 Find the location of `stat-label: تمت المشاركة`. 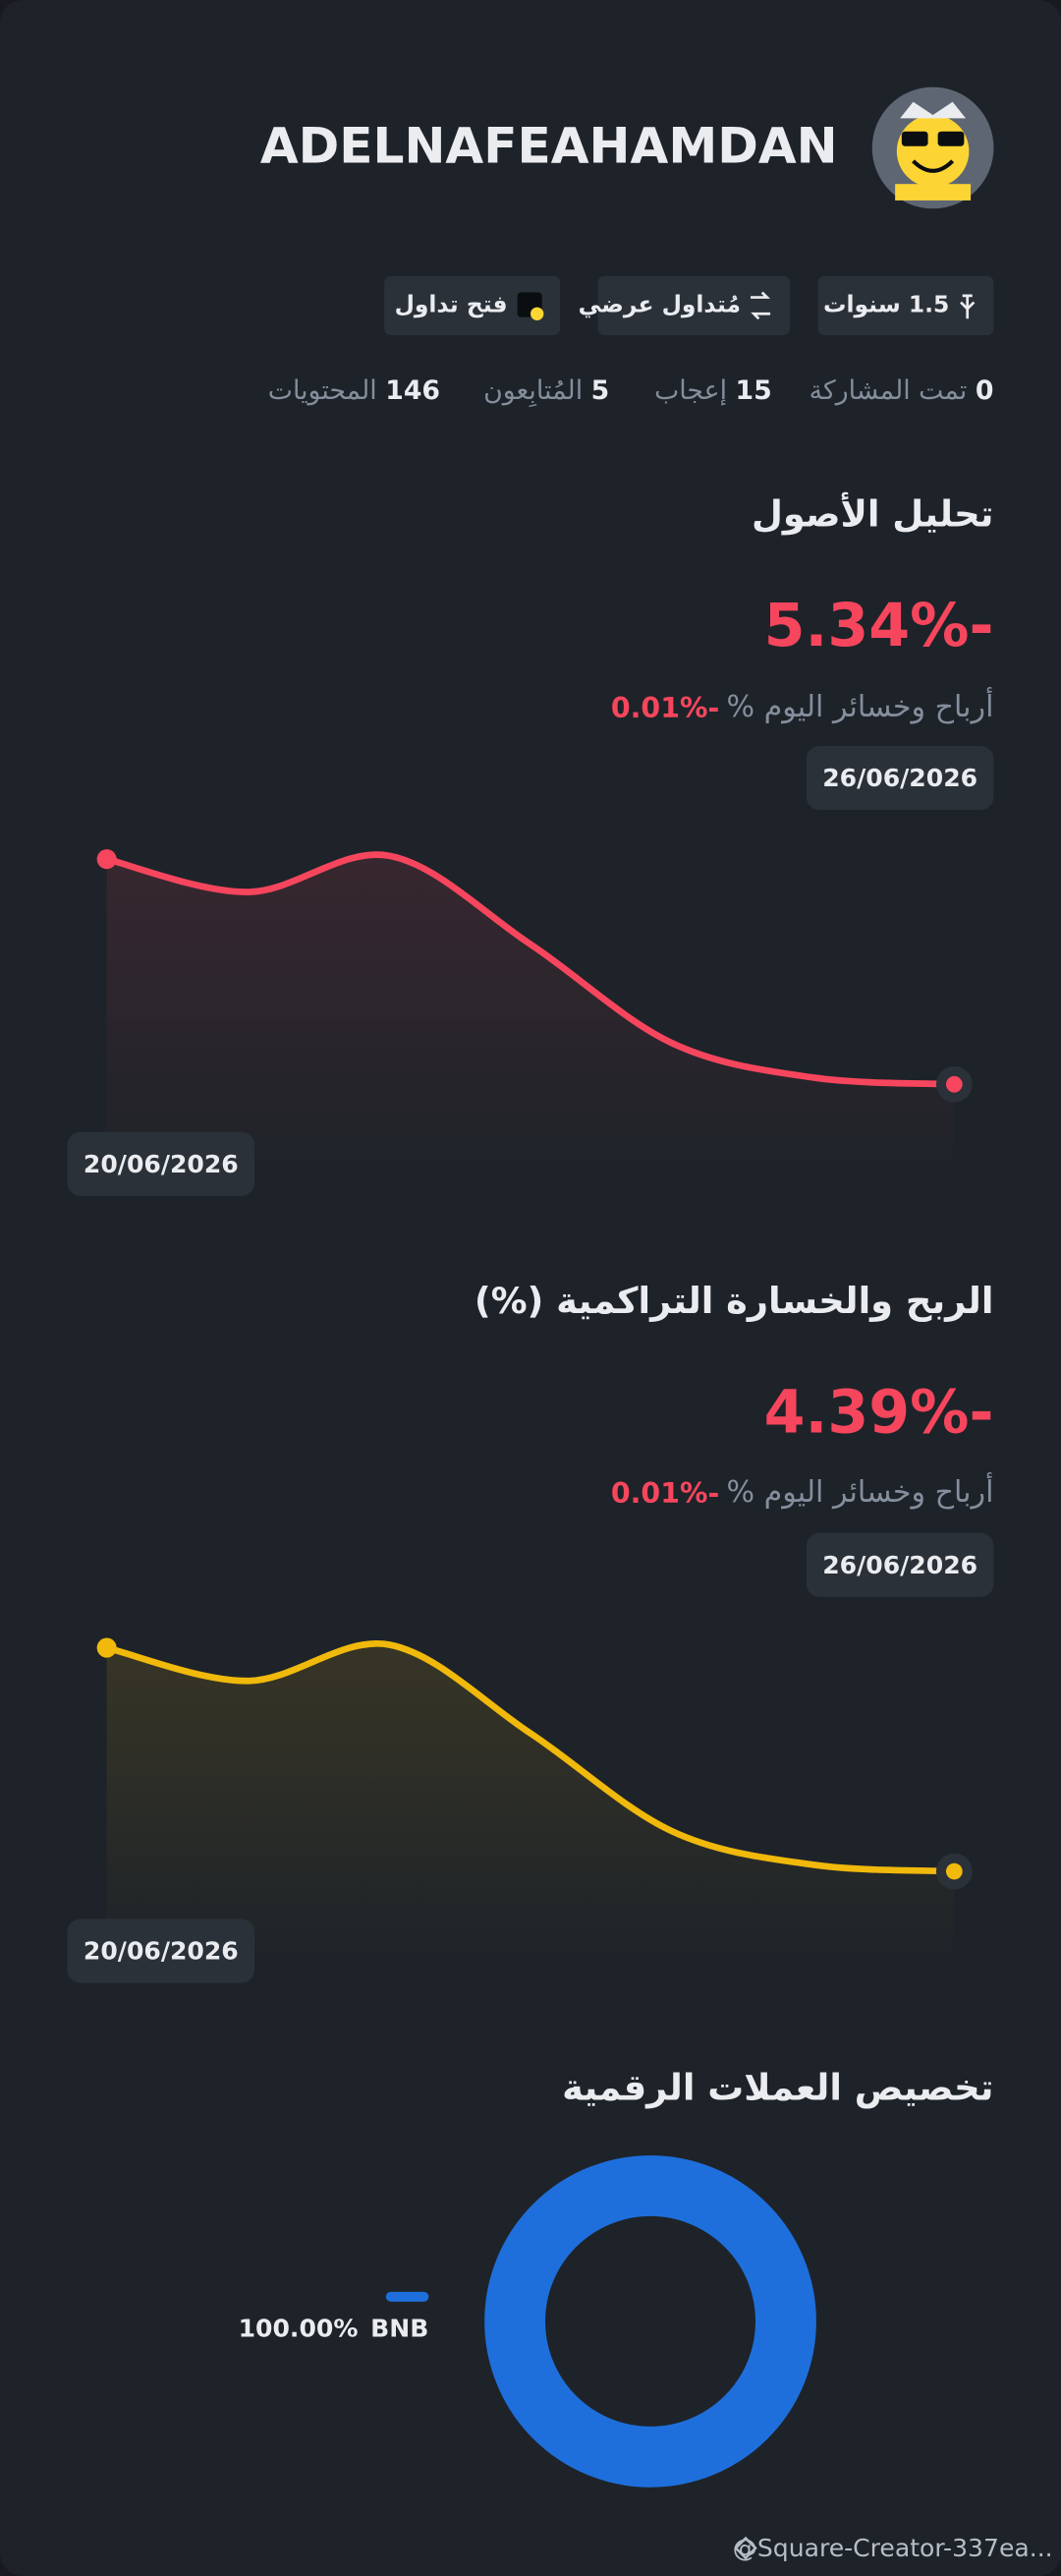

stat-label: تمت المشاركة is located at coordinates (889, 389).